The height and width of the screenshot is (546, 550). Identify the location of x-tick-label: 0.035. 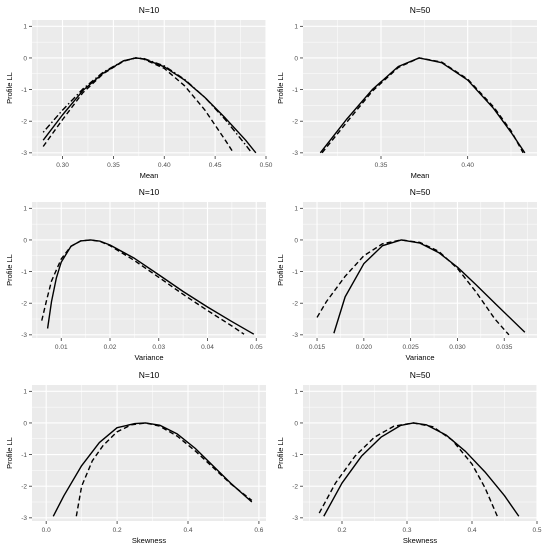
(504, 347).